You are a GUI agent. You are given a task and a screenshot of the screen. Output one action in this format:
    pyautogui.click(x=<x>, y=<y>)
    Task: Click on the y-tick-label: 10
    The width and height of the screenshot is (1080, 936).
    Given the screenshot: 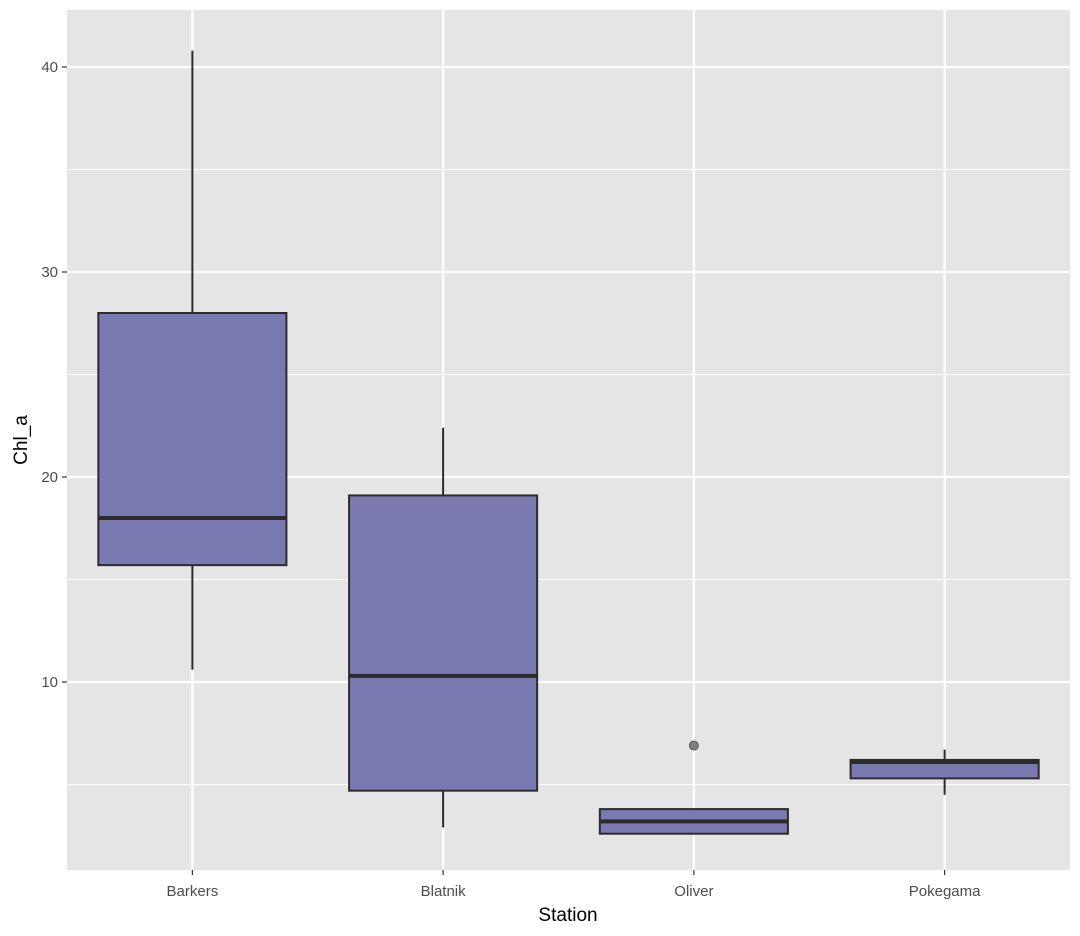 What is the action you would take?
    pyautogui.click(x=49, y=682)
    